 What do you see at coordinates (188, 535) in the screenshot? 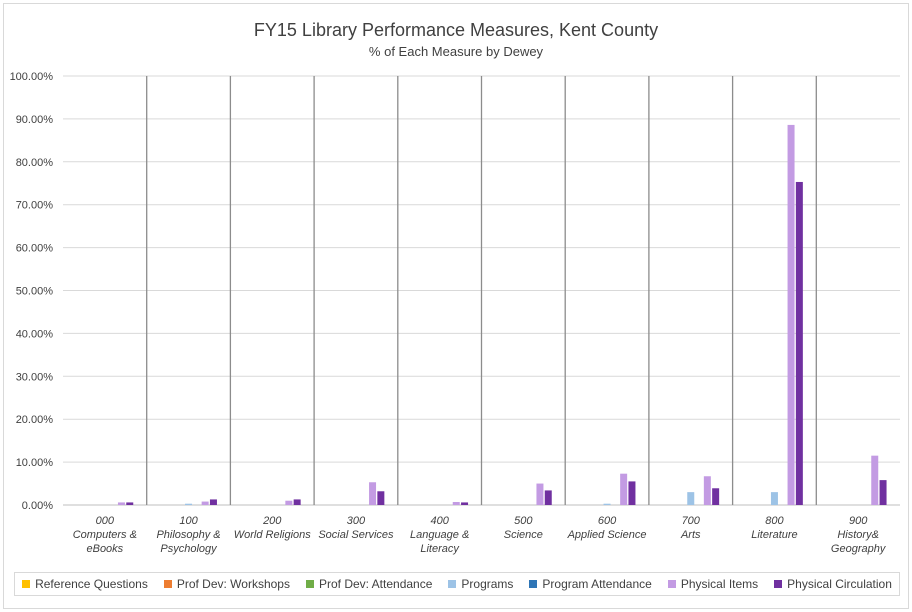
I see `x-category-label: Philosophy &` at bounding box center [188, 535].